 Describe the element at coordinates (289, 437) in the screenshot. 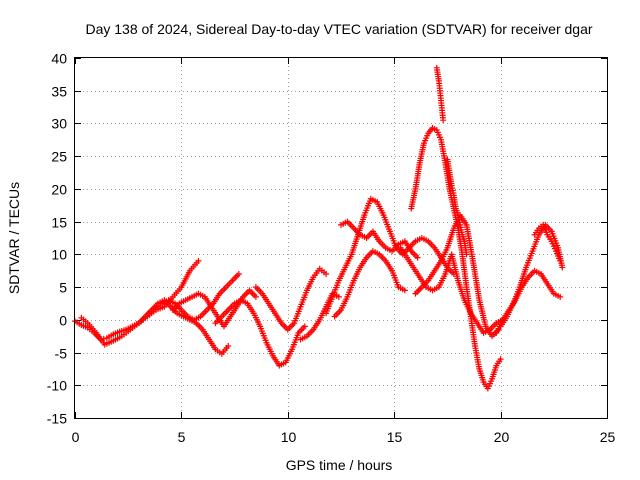

I see `x-tick-label: 10` at that location.